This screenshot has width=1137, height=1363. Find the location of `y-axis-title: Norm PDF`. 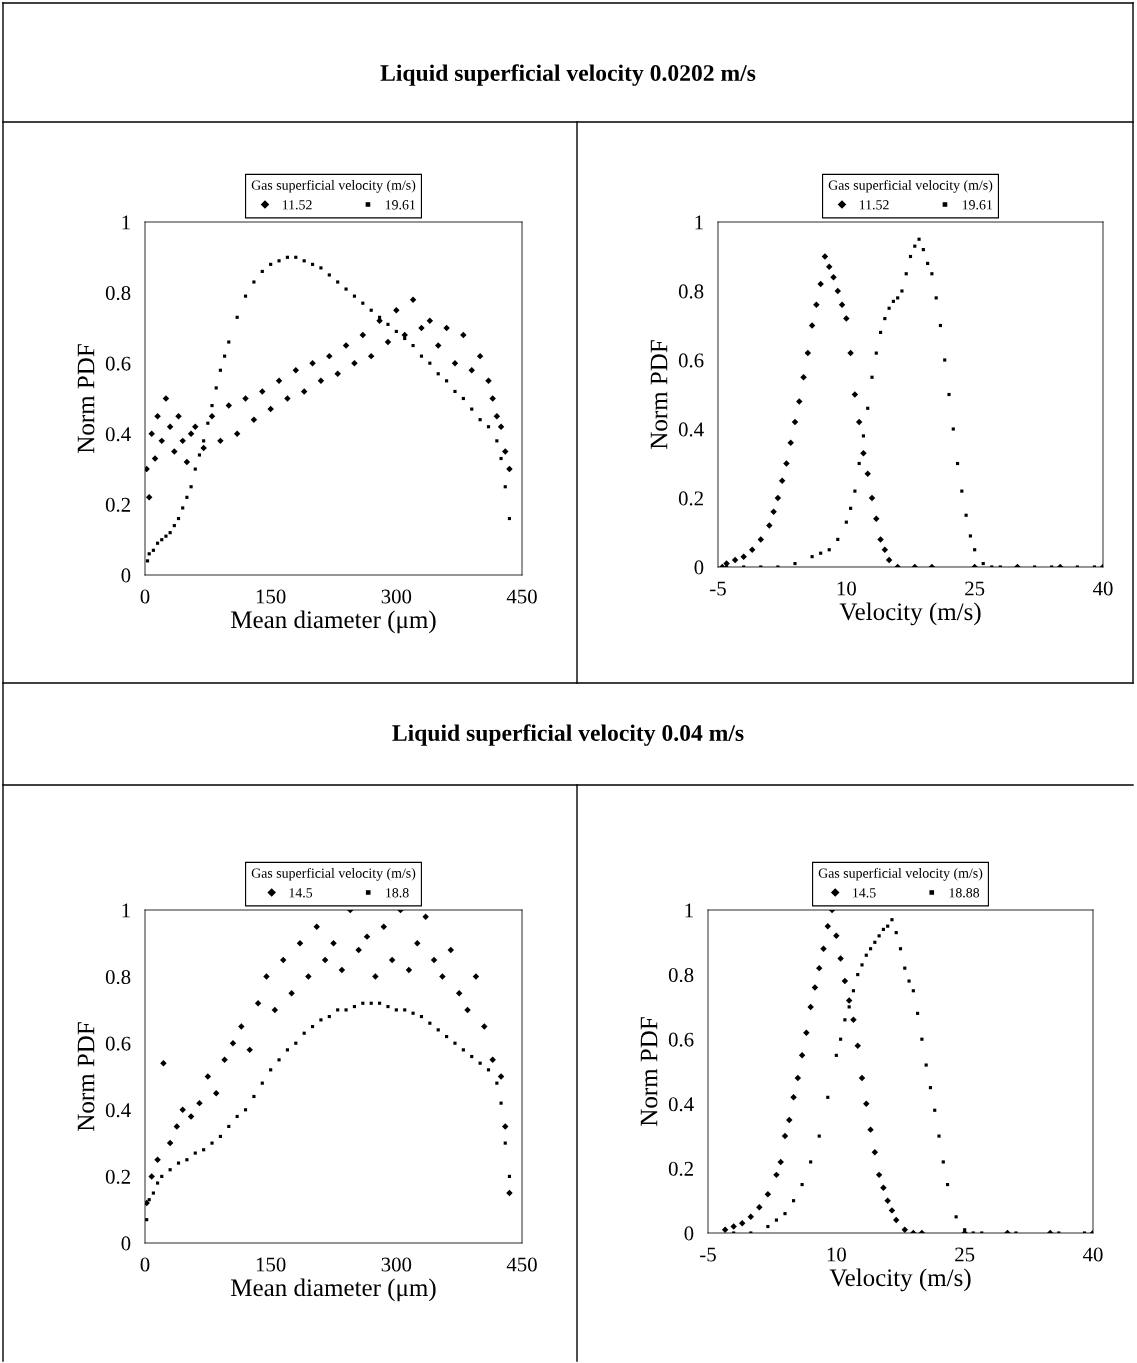

y-axis-title: Norm PDF is located at coordinates (659, 394).